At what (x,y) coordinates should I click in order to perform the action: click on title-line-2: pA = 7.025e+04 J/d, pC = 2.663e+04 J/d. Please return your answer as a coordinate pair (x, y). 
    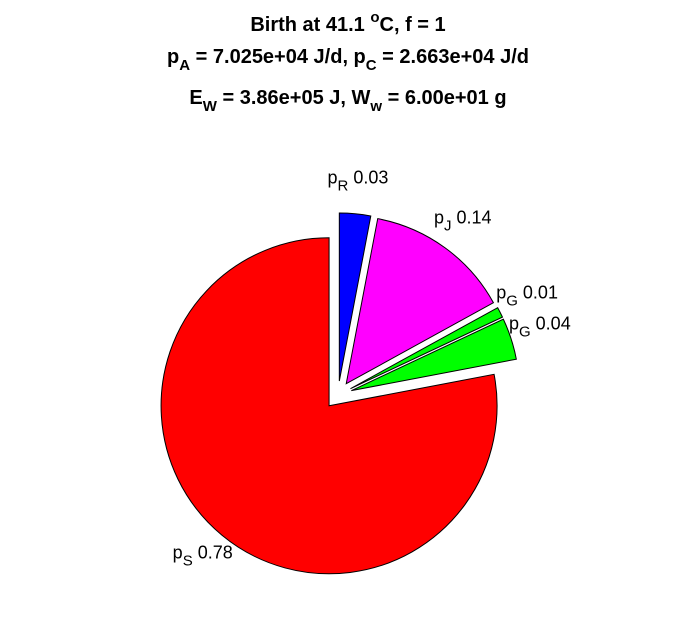
    Looking at the image, I should click on (348, 60).